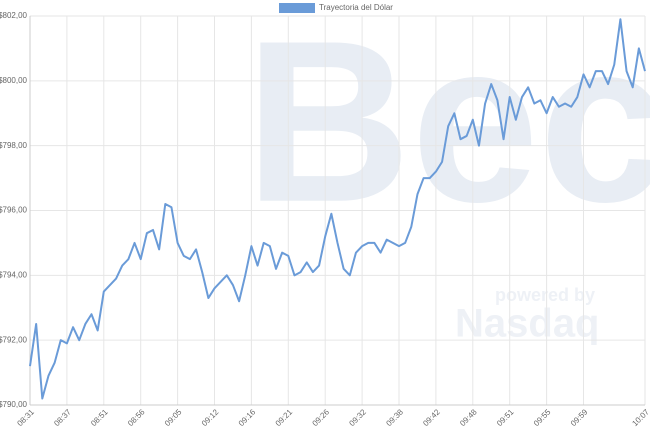  I want to click on legend-swatch, so click(297, 8).